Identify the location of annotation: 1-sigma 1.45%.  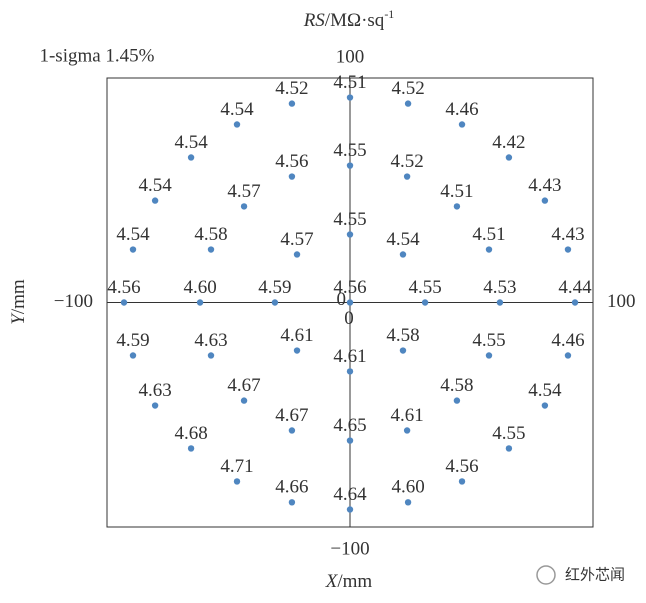
(96, 55).